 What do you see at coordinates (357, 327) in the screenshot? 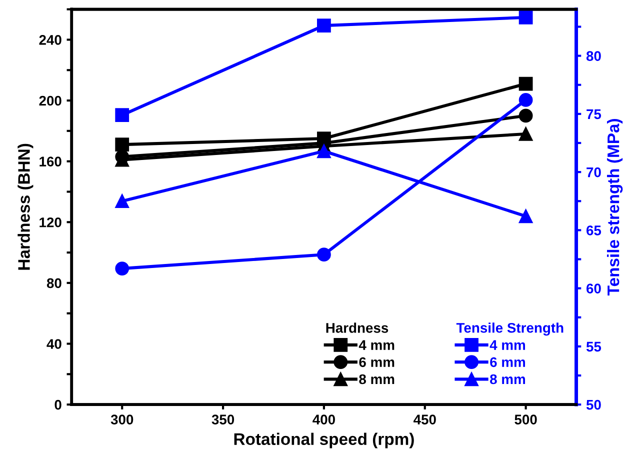
I see `text: Hardness` at bounding box center [357, 327].